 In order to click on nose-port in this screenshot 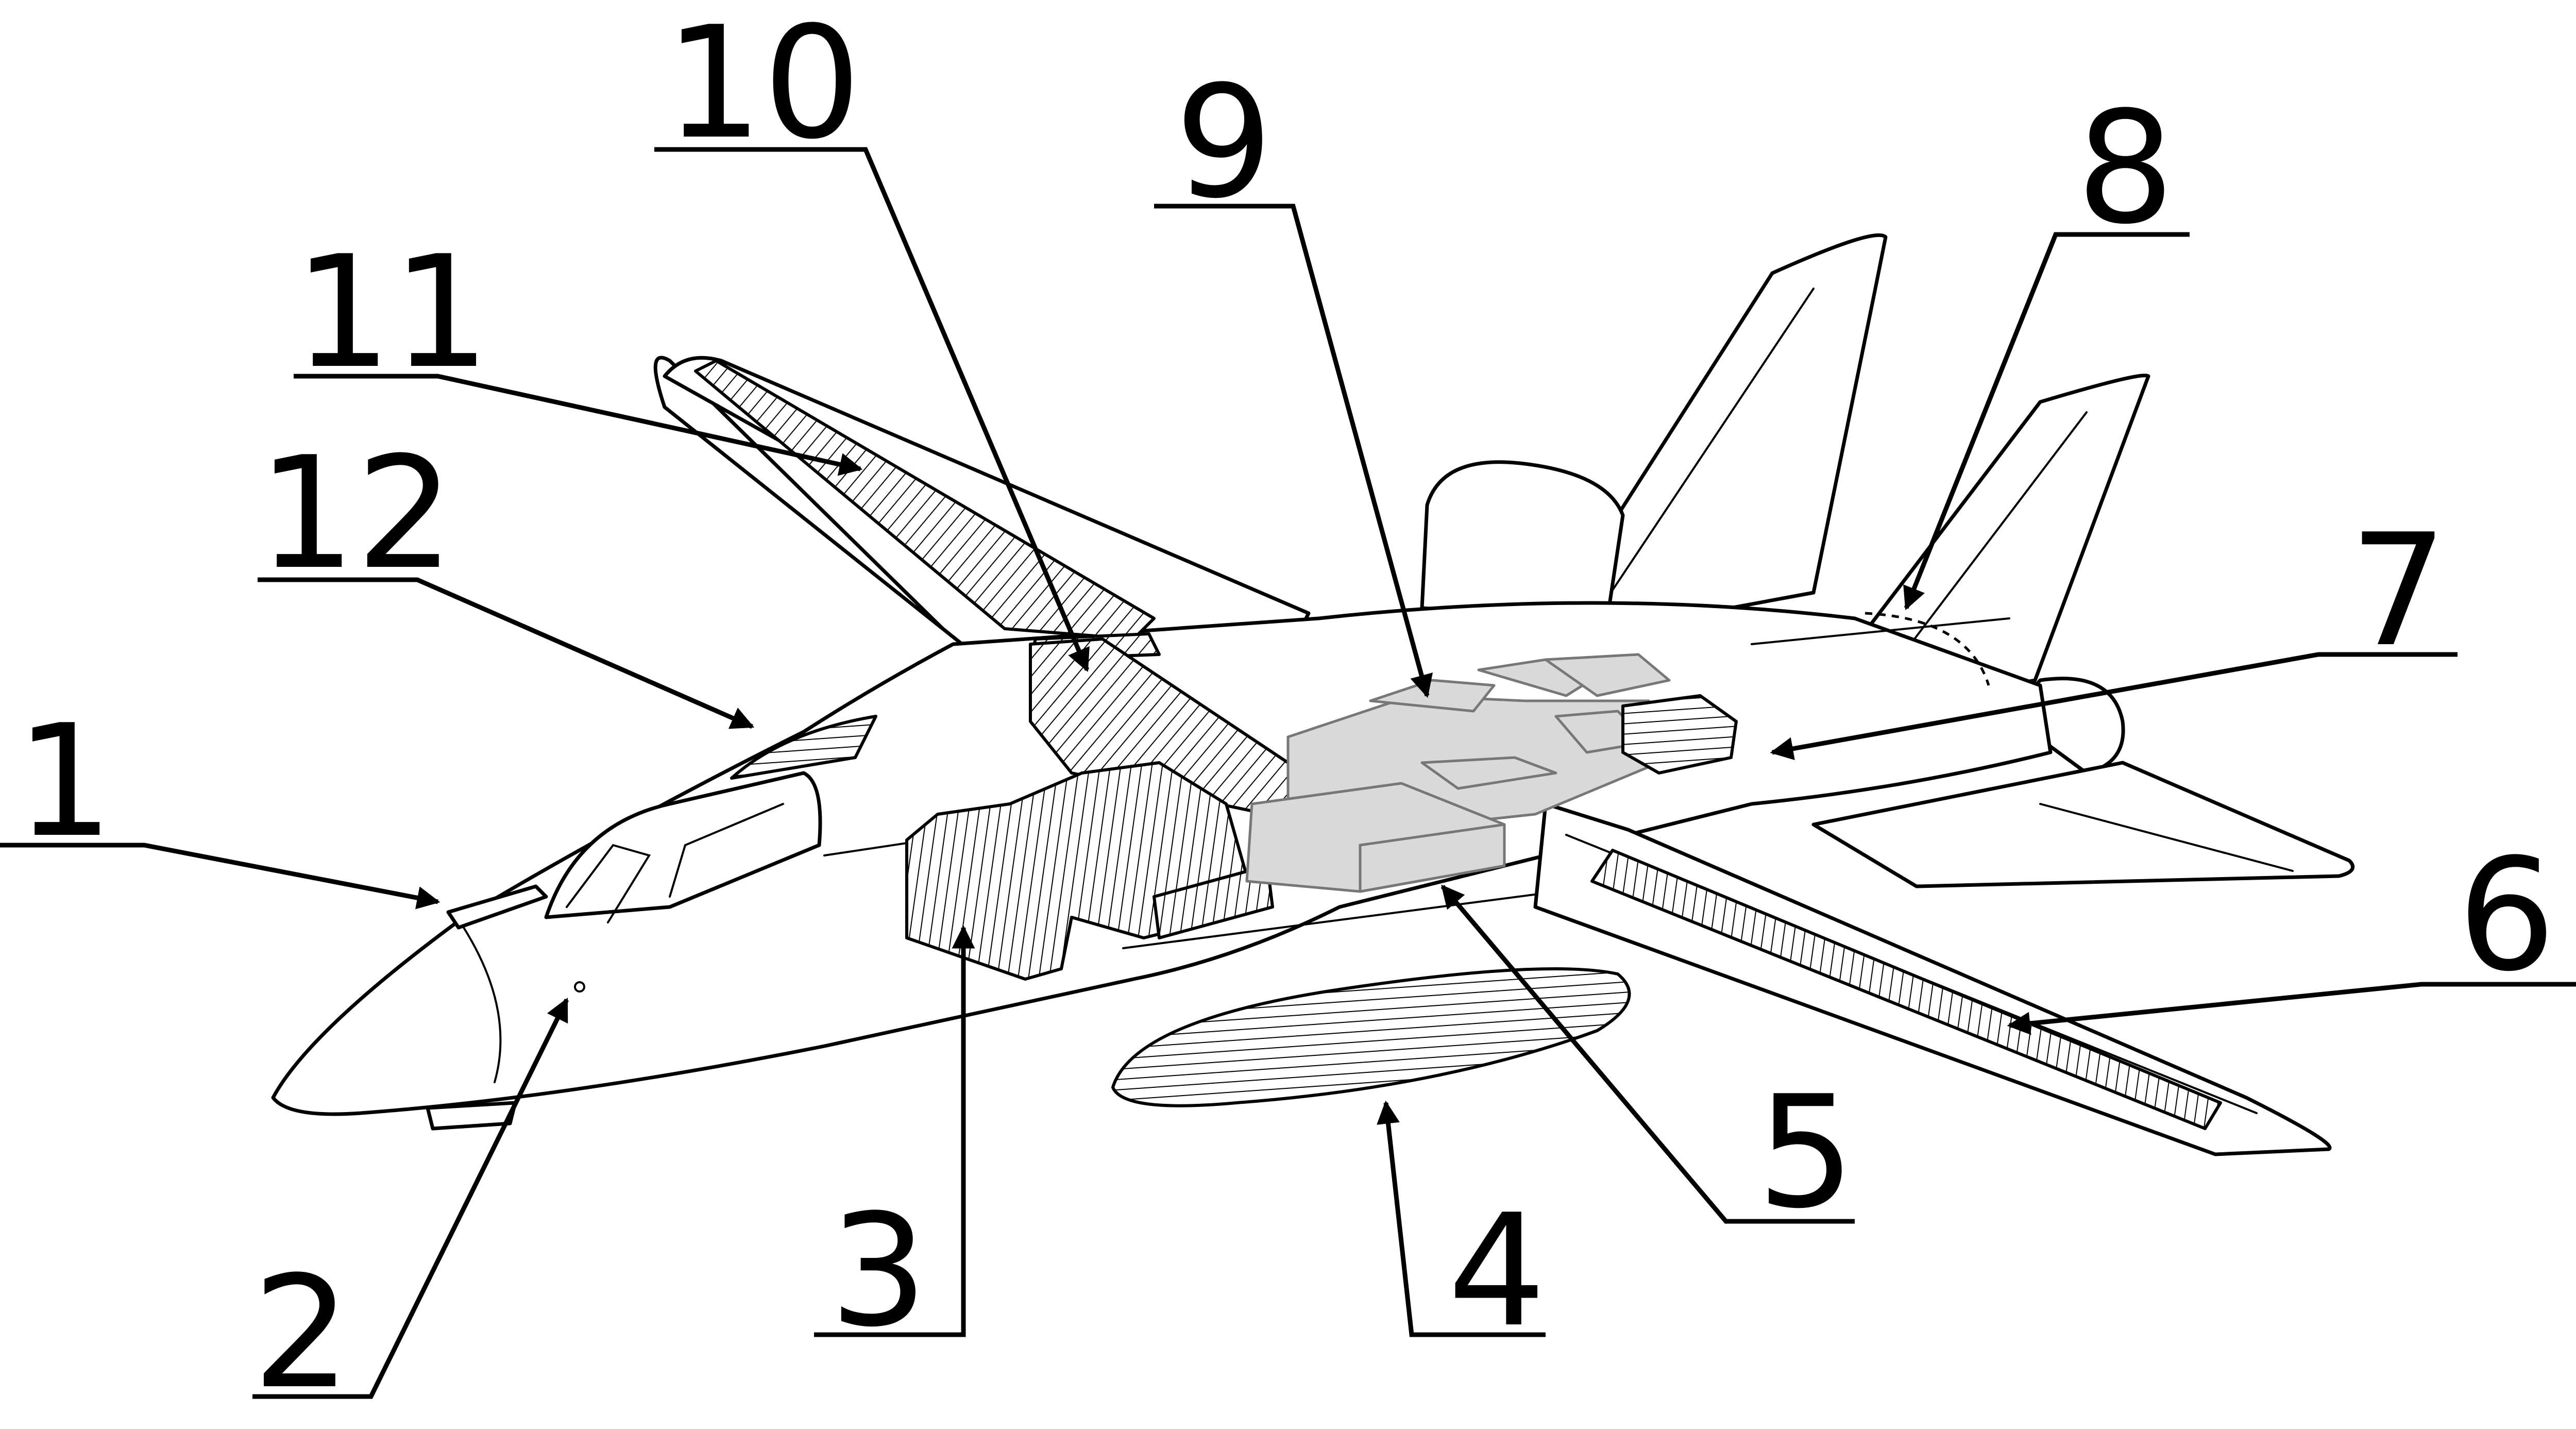, I will do `click(579, 987)`.